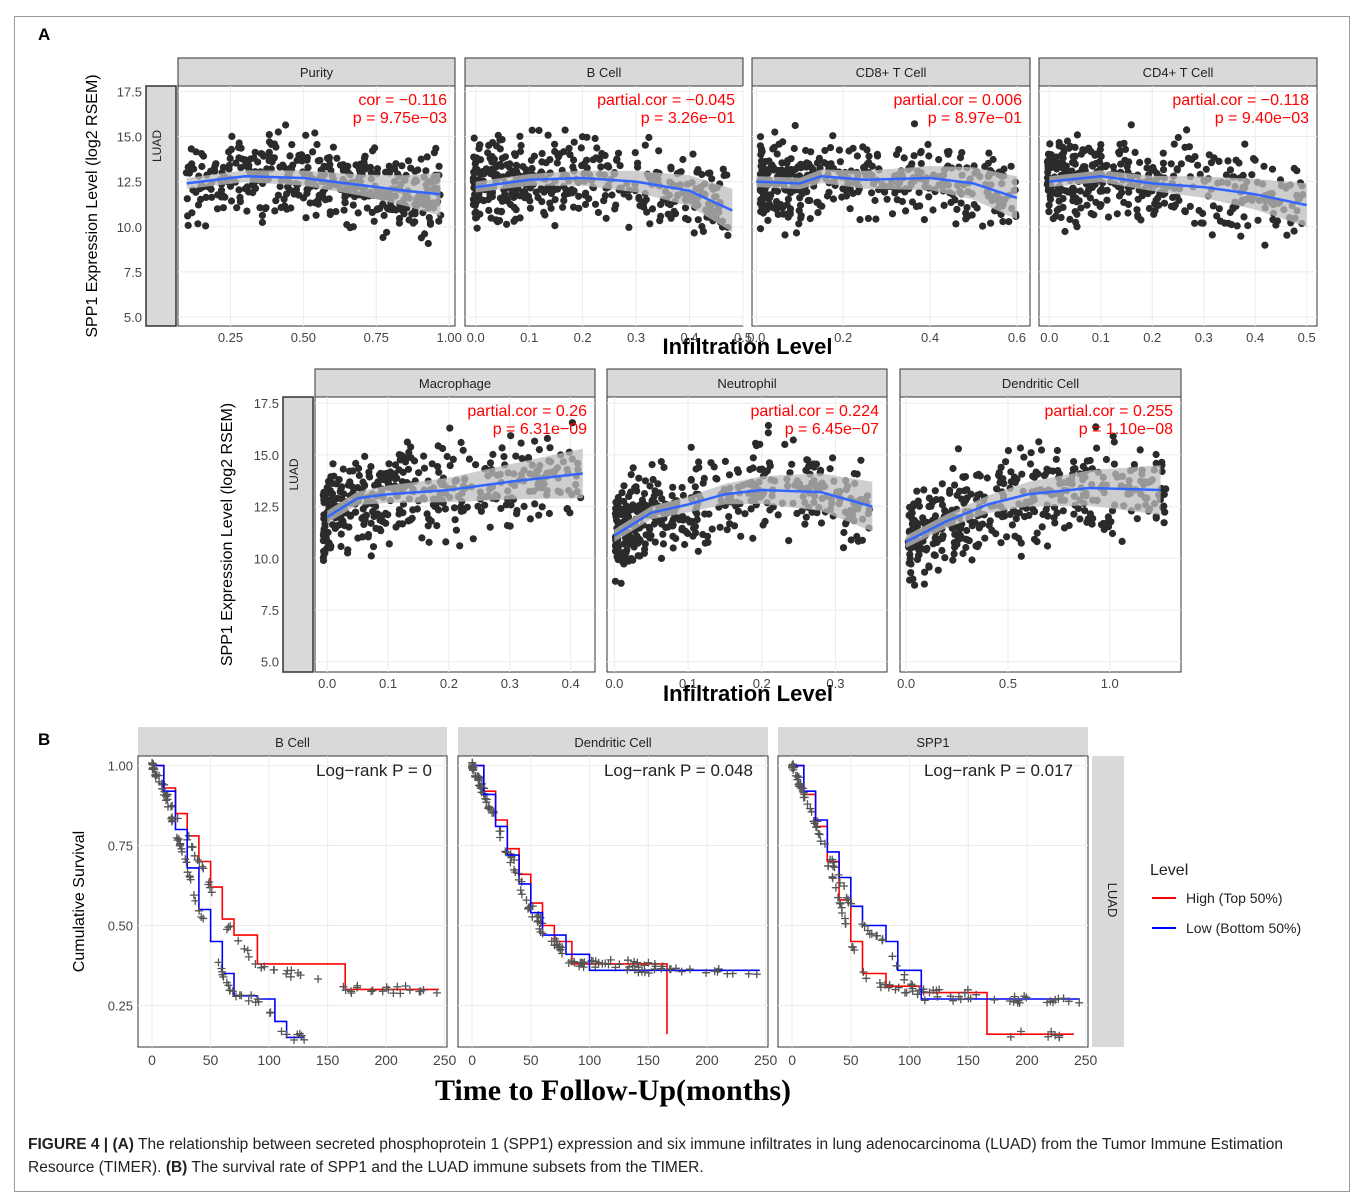  What do you see at coordinates (176, 1167) in the screenshot?
I see `caption-b-tag: (B)` at bounding box center [176, 1167].